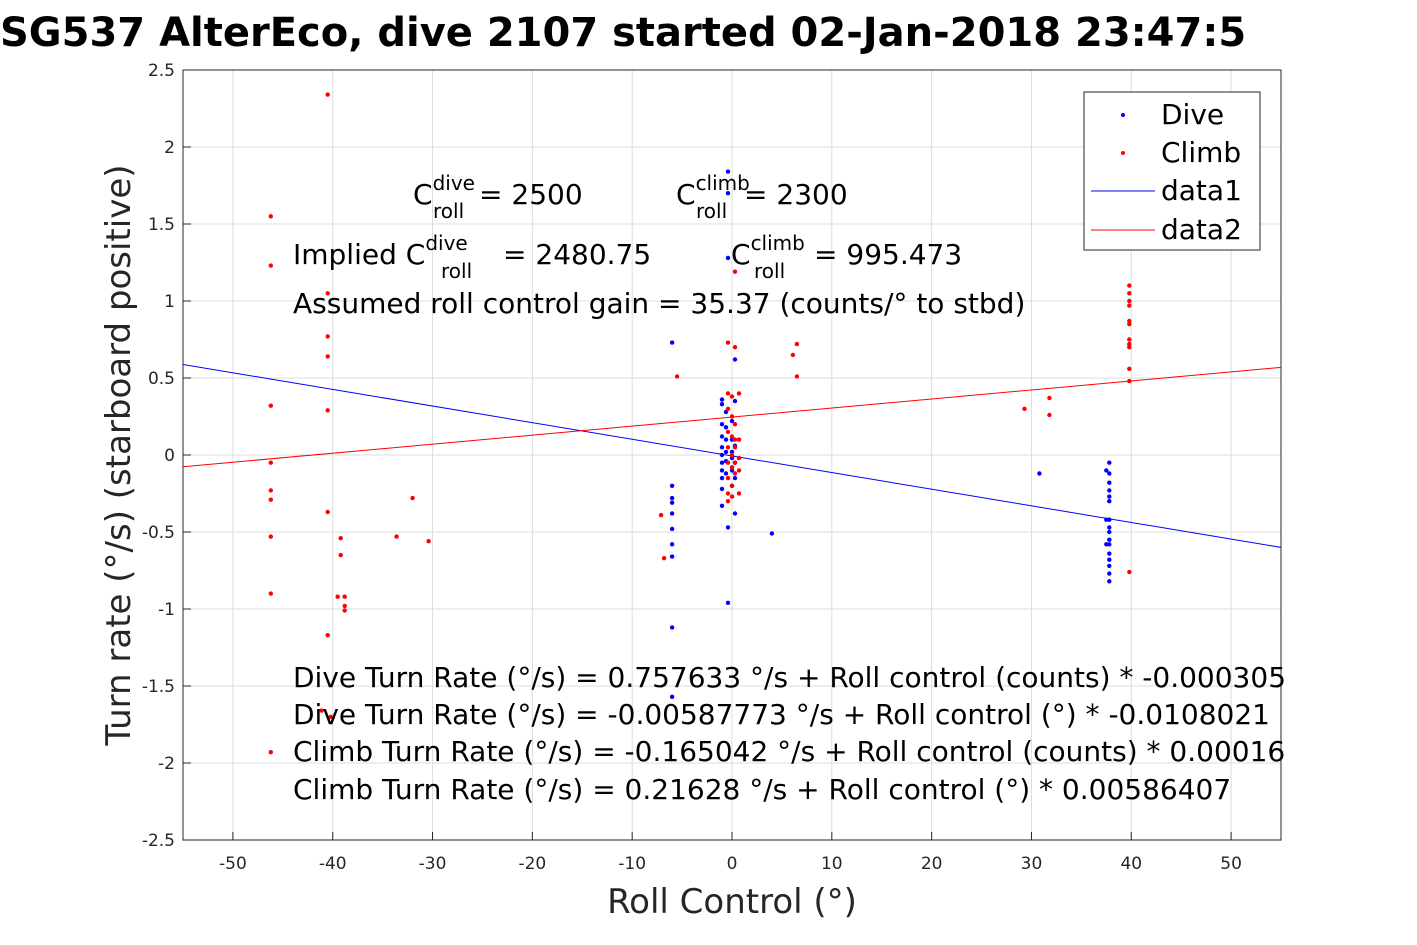  I want to click on c-roll-climb-annotation: Cclimb roll = 2300, so click(762, 197).